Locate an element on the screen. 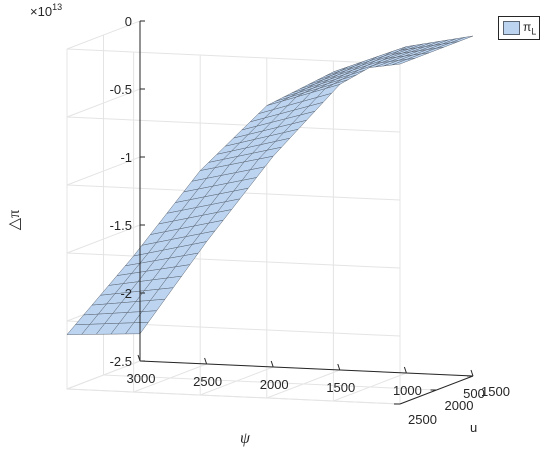 The width and height of the screenshot is (550, 450). x-tick-label: 1000 is located at coordinates (407, 390).